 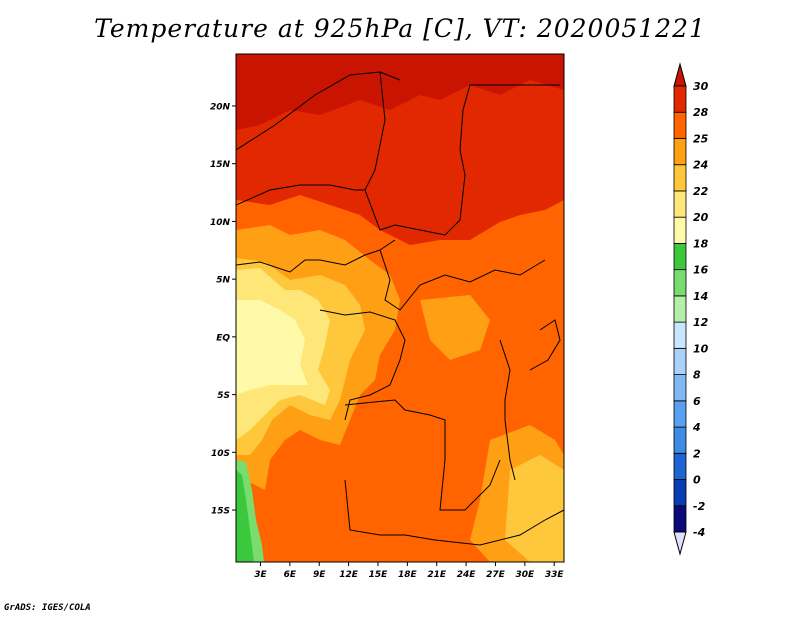 I want to click on colorbar-level-label: 6, so click(x=697, y=401).